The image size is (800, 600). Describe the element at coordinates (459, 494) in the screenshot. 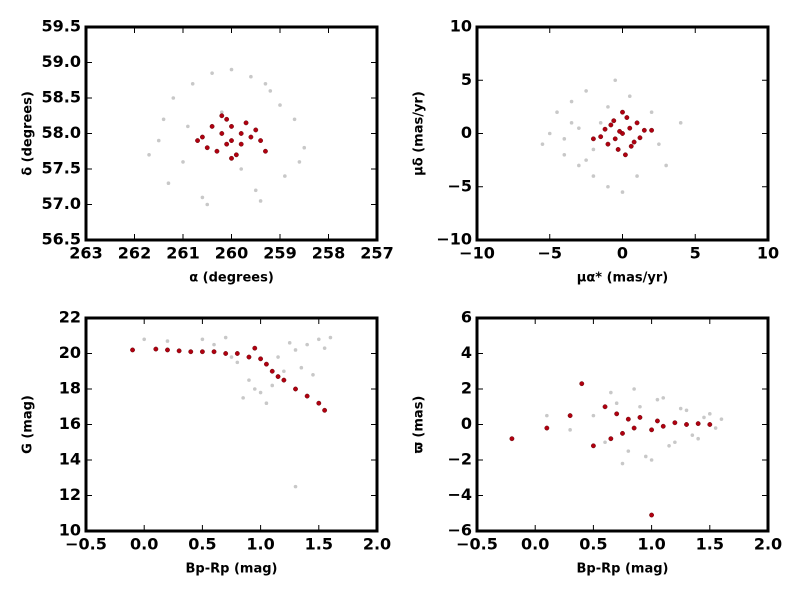

I see `y-tick-label: −4` at that location.